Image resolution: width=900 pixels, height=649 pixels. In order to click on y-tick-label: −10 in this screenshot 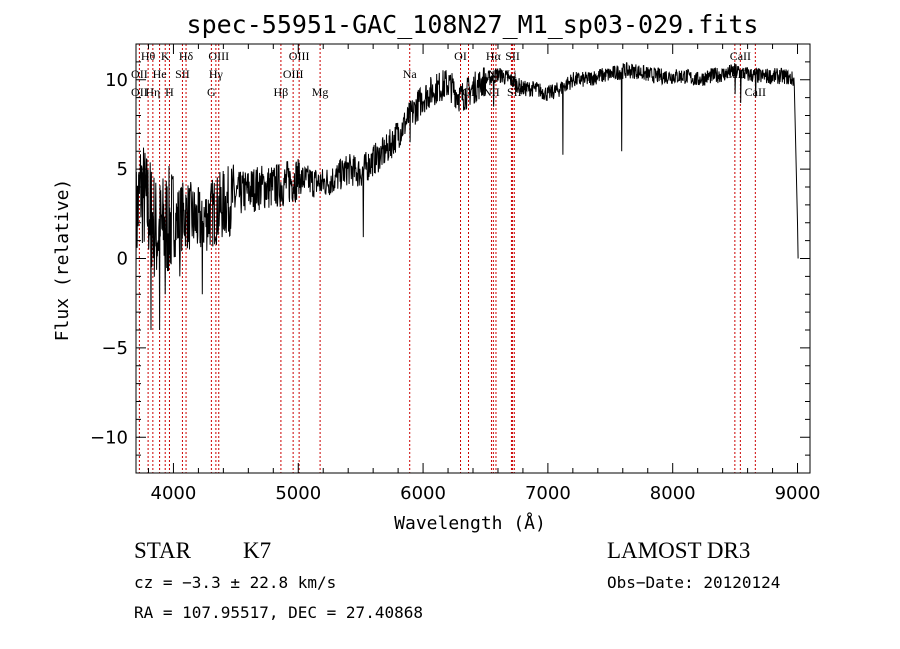, I will do `click(109, 437)`.